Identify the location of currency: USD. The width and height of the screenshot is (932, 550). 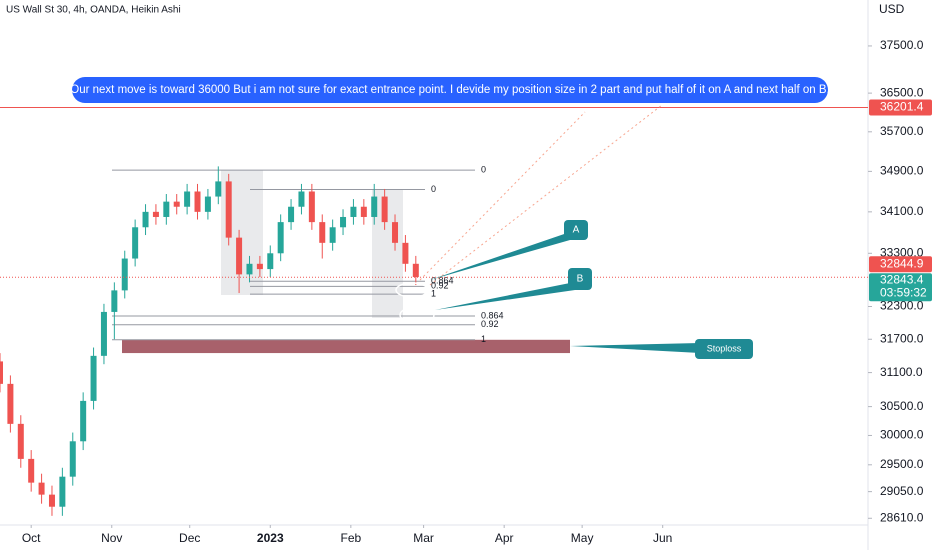
(892, 9).